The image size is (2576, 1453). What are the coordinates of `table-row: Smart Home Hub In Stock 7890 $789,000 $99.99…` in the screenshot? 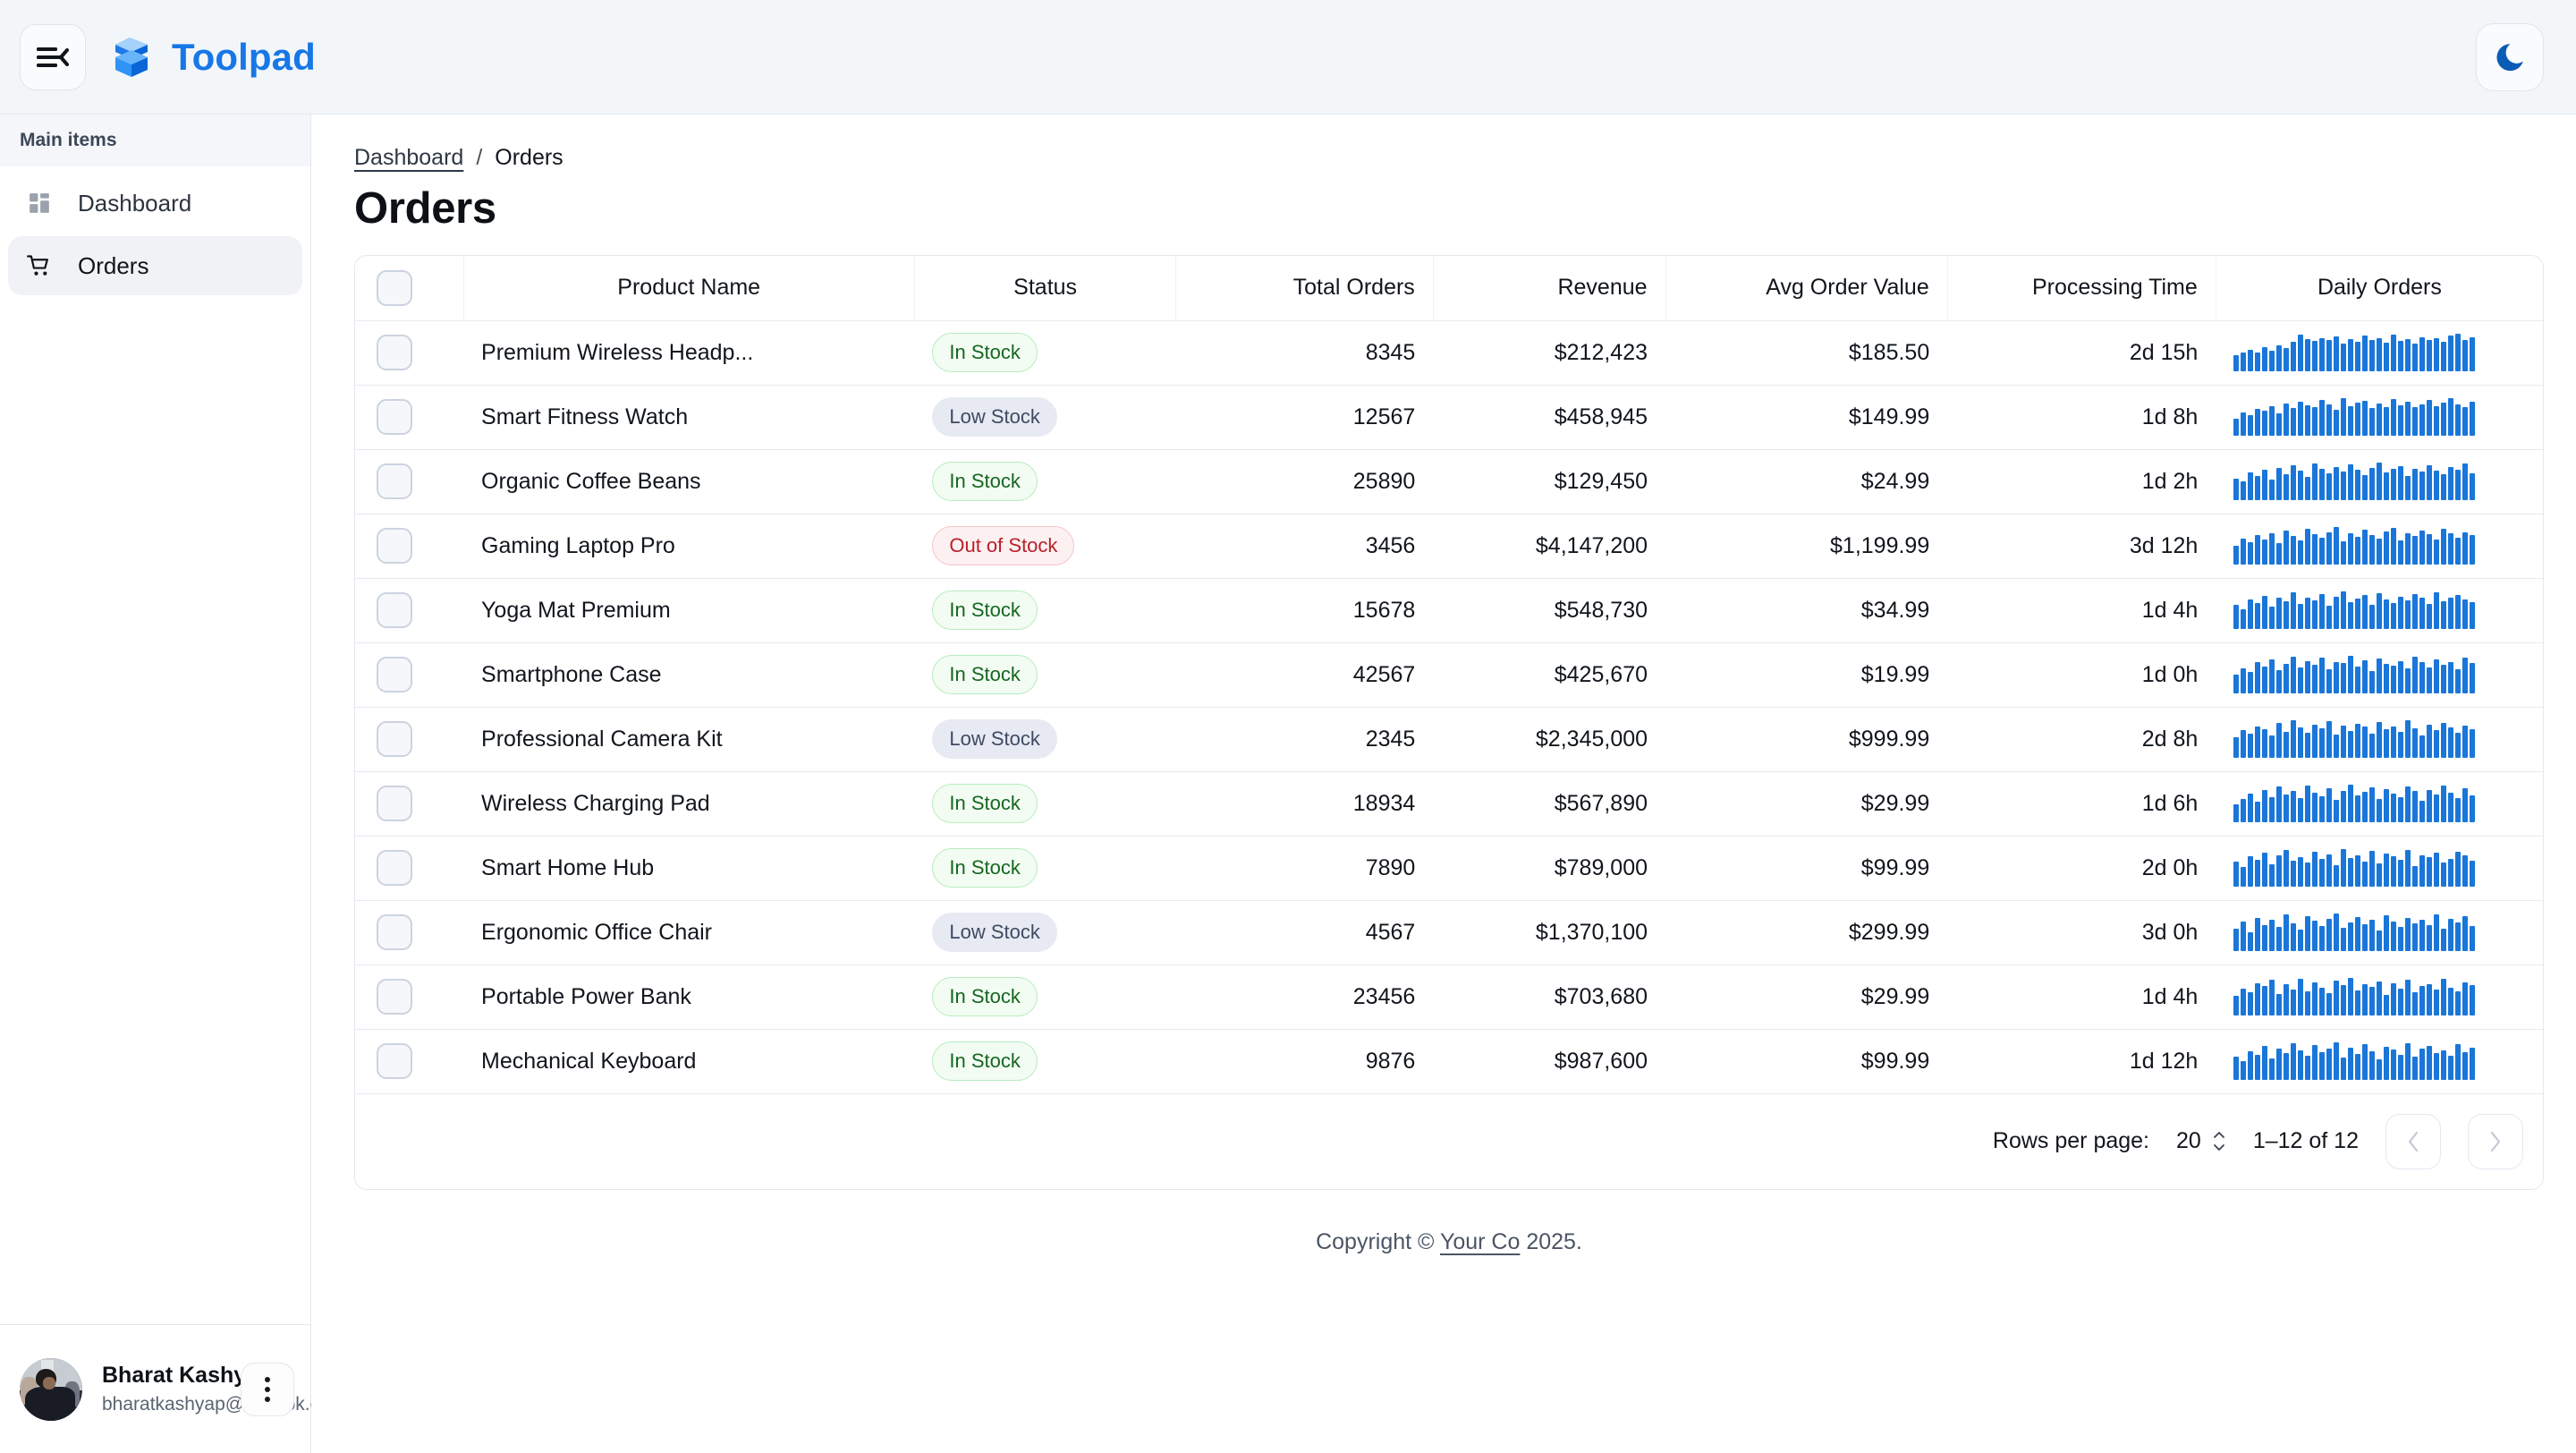 It's located at (1449, 868).